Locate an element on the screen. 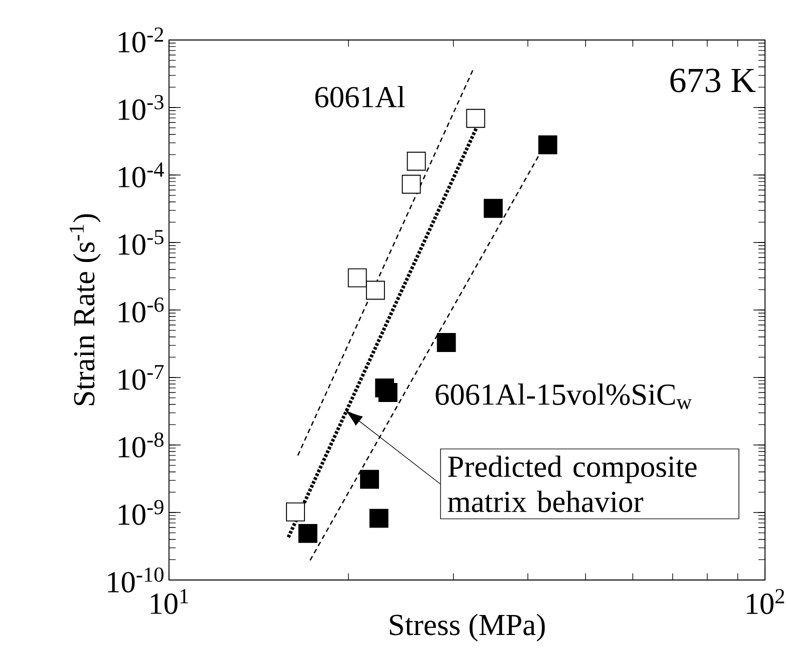  y-tick-label: 10$^{-9}$ is located at coordinates (141, 512).